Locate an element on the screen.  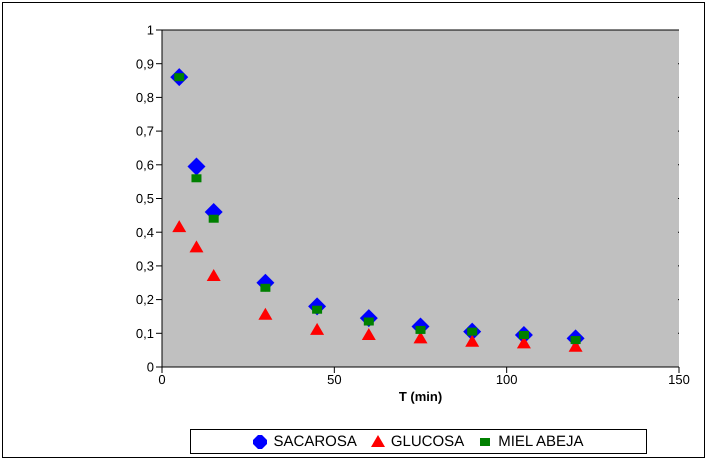
legend-label: SACAROSA is located at coordinates (314, 441).